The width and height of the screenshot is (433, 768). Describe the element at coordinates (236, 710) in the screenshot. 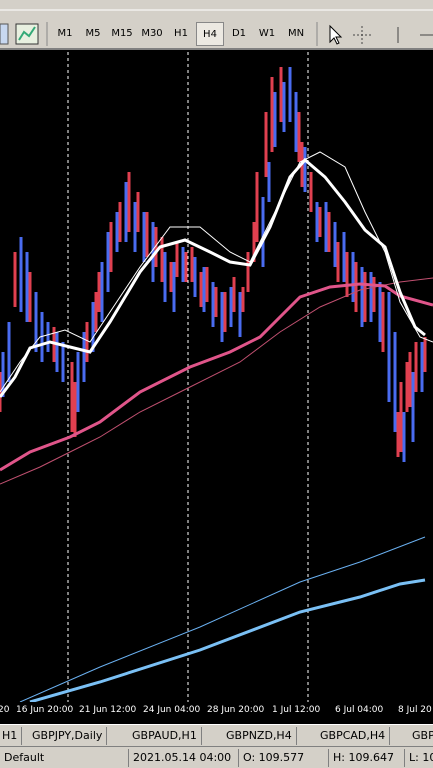

I see `time-label: 28 Jun 20:00` at that location.